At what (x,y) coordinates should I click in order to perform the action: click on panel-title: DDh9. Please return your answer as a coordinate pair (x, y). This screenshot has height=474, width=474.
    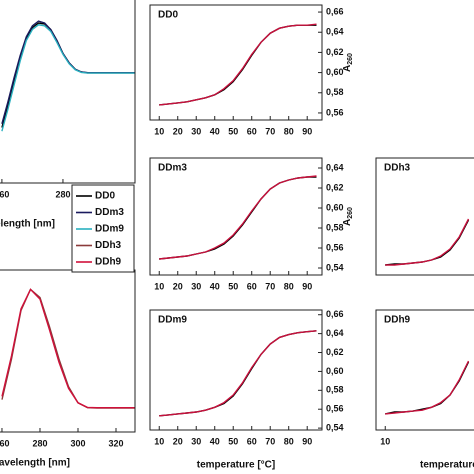
    Looking at the image, I should click on (397, 320).